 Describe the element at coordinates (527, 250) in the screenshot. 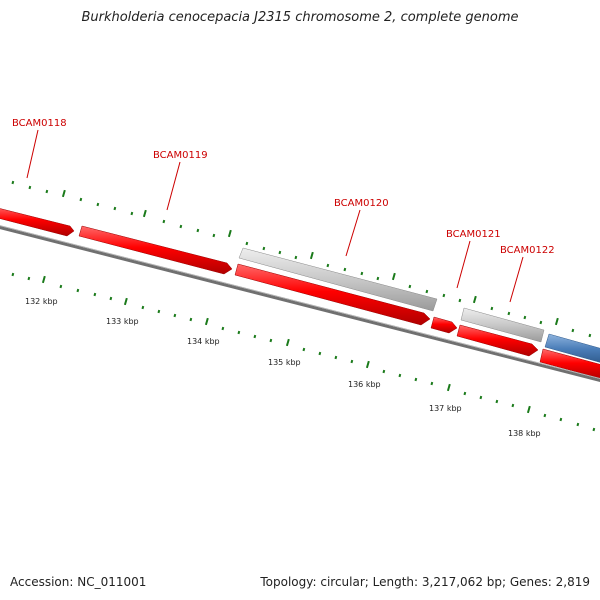

I see `gene-label: BCAM0122` at that location.